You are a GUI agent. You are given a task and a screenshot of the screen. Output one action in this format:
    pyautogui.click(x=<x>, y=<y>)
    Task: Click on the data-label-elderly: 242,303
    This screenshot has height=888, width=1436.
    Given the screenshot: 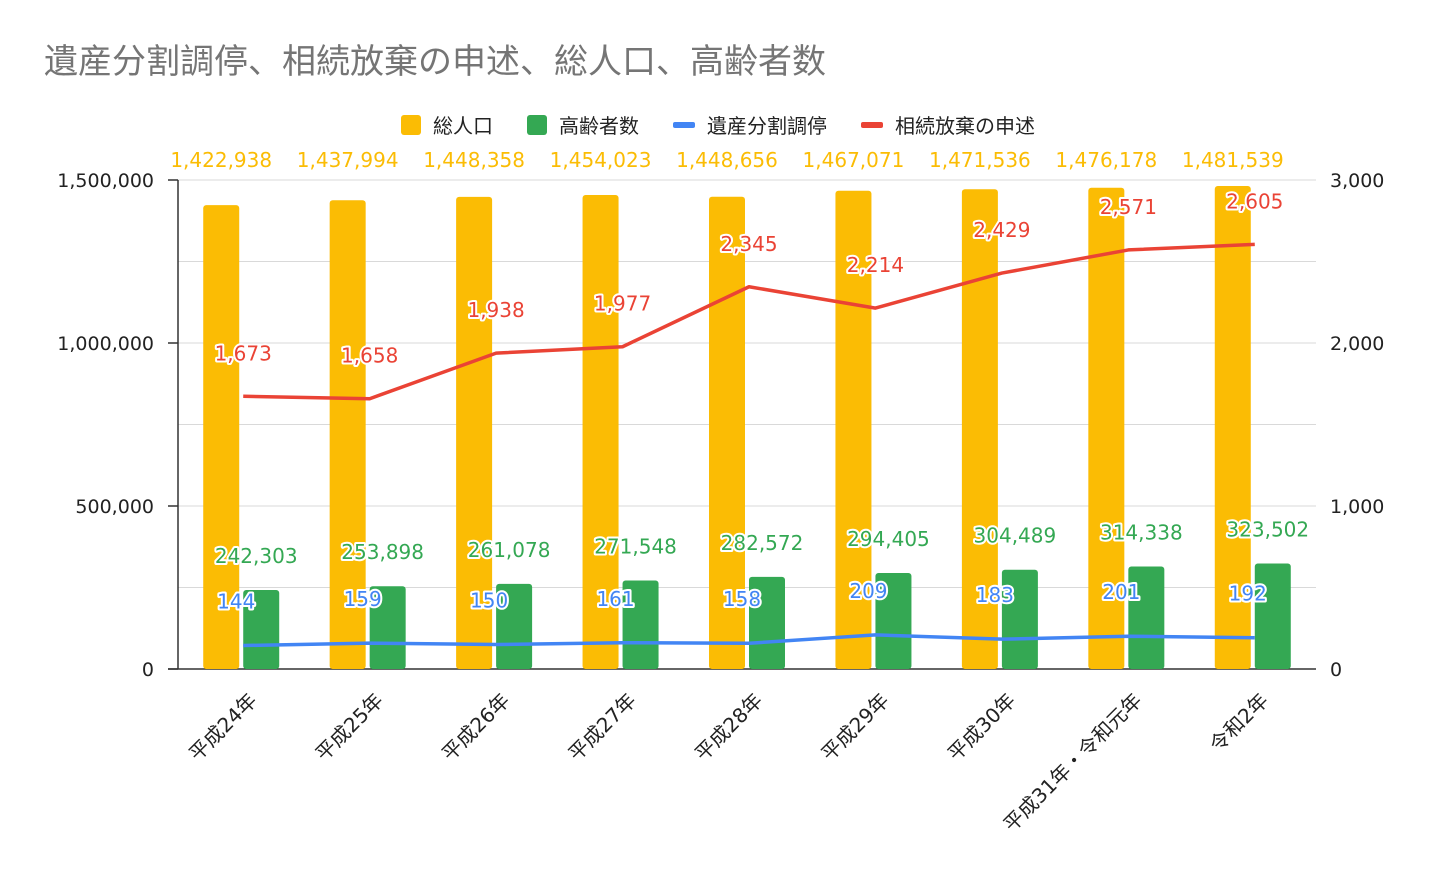 What is the action you would take?
    pyautogui.click(x=256, y=556)
    